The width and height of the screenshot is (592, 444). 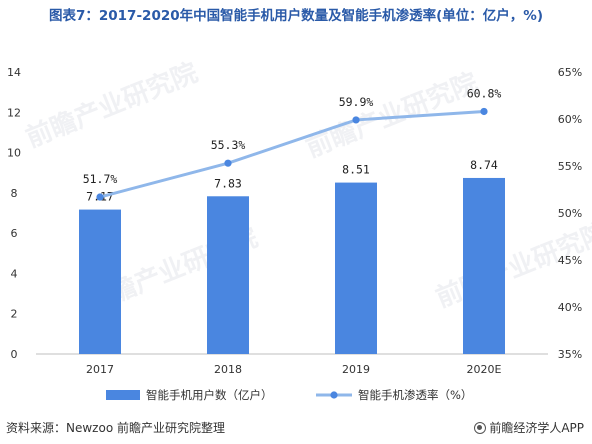 What do you see at coordinates (480, 427) in the screenshot?
I see `brand-logo-icon` at bounding box center [480, 427].